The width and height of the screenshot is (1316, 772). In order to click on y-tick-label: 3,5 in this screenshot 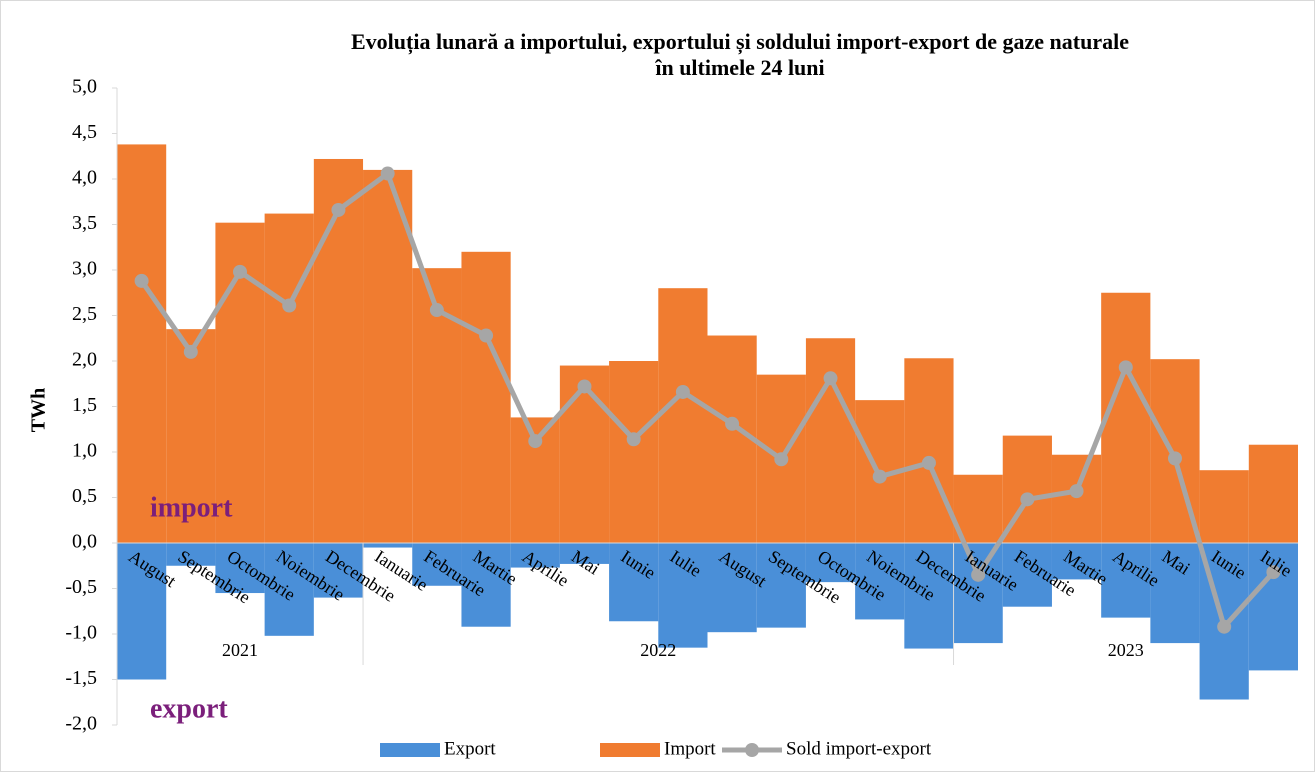, I will do `click(84, 223)`.